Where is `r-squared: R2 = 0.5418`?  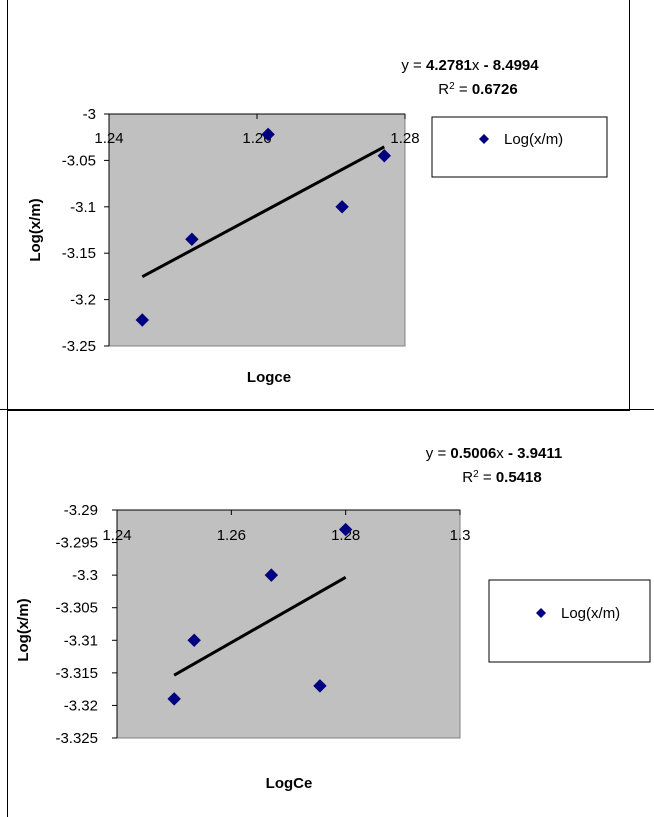
r-squared: R2 = 0.5418 is located at coordinates (501, 478).